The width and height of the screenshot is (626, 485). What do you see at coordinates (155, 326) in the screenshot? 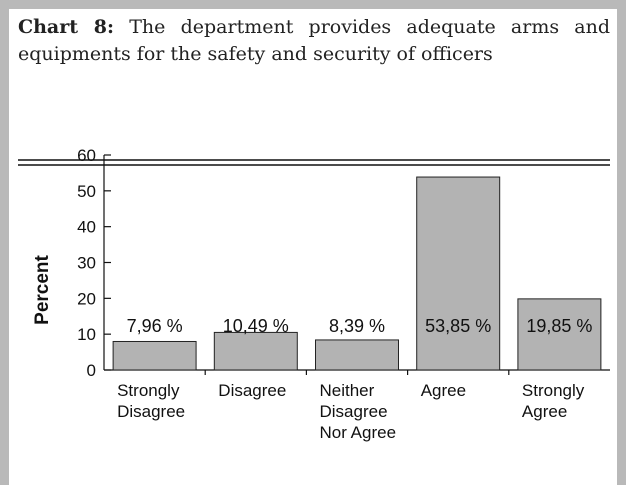
I see `value-label: 7,96 %` at bounding box center [155, 326].